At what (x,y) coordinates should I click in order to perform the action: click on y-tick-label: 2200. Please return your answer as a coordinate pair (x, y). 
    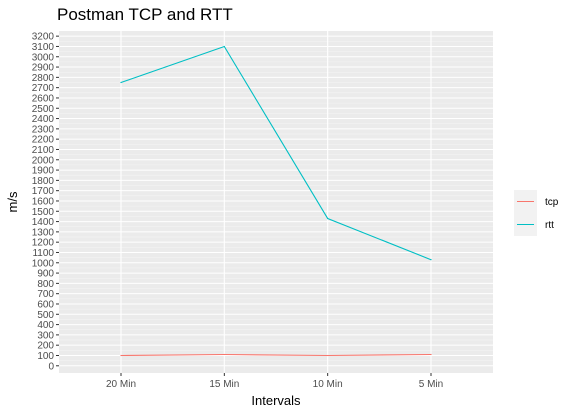
    Looking at the image, I should click on (43, 140).